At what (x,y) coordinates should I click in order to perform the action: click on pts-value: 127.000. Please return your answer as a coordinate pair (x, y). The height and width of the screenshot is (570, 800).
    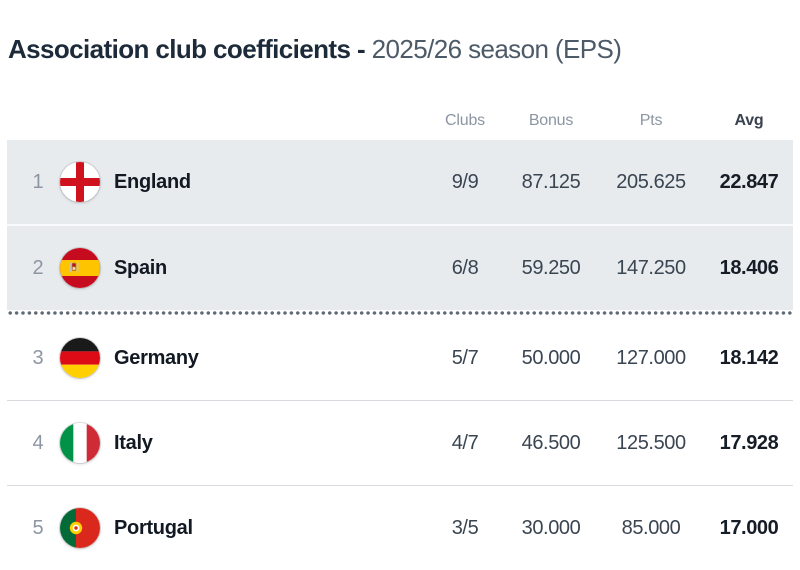
    Looking at the image, I should click on (651, 357).